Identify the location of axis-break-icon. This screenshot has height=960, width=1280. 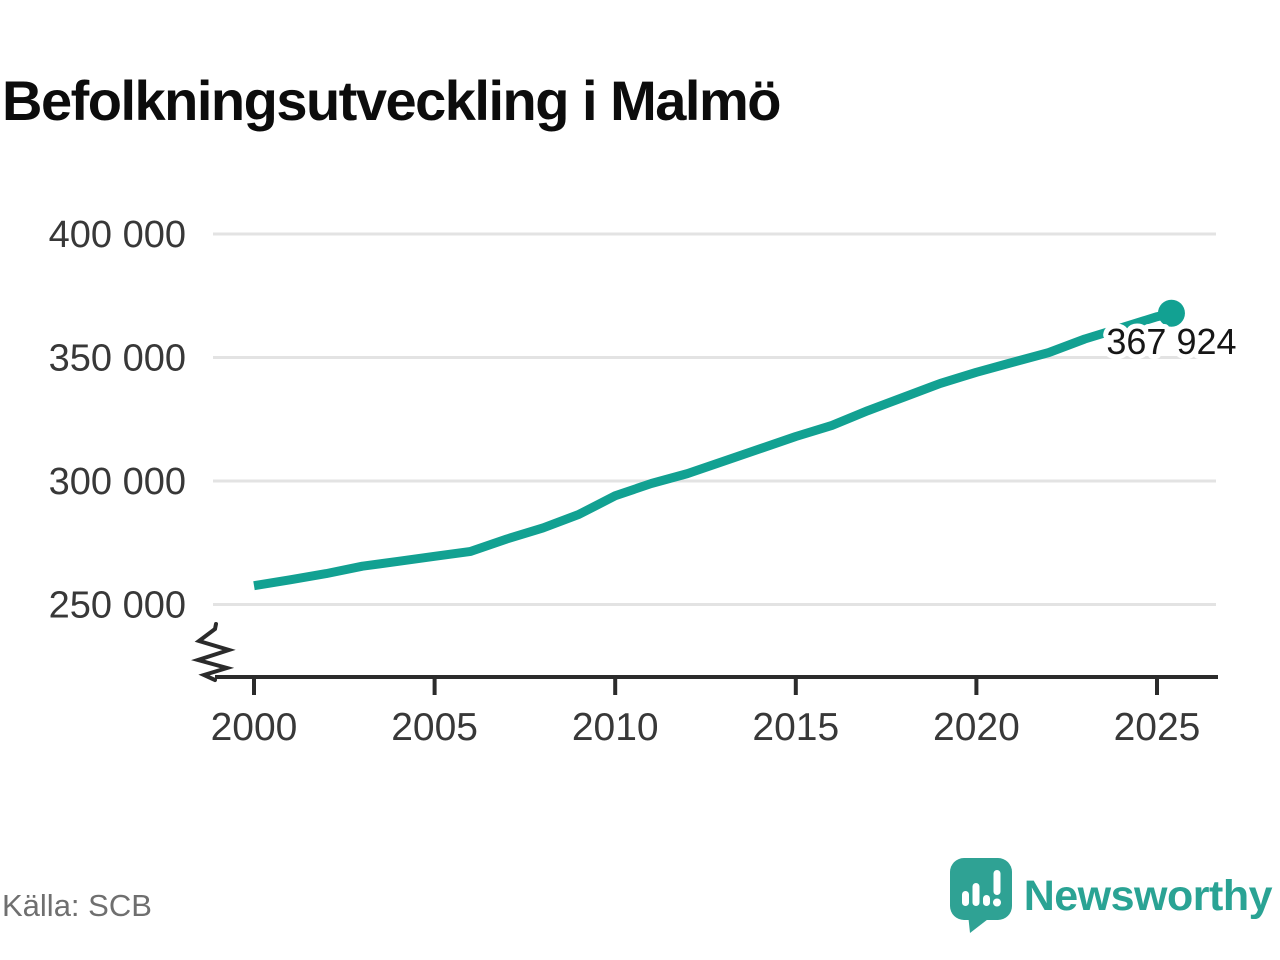
(213, 652).